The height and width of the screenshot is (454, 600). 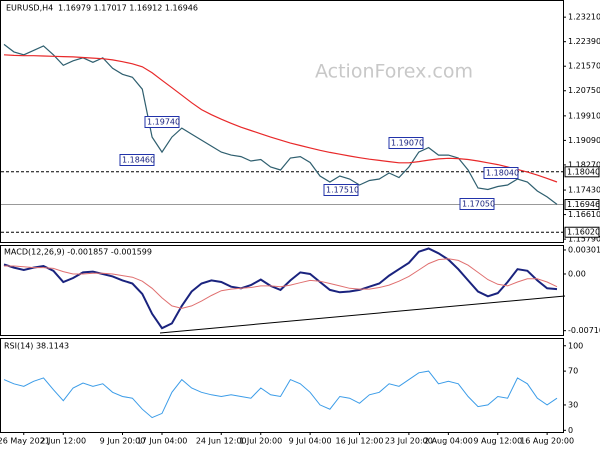 What do you see at coordinates (584, 17) in the screenshot?
I see `y-tick-label: 1.23210` at bounding box center [584, 17].